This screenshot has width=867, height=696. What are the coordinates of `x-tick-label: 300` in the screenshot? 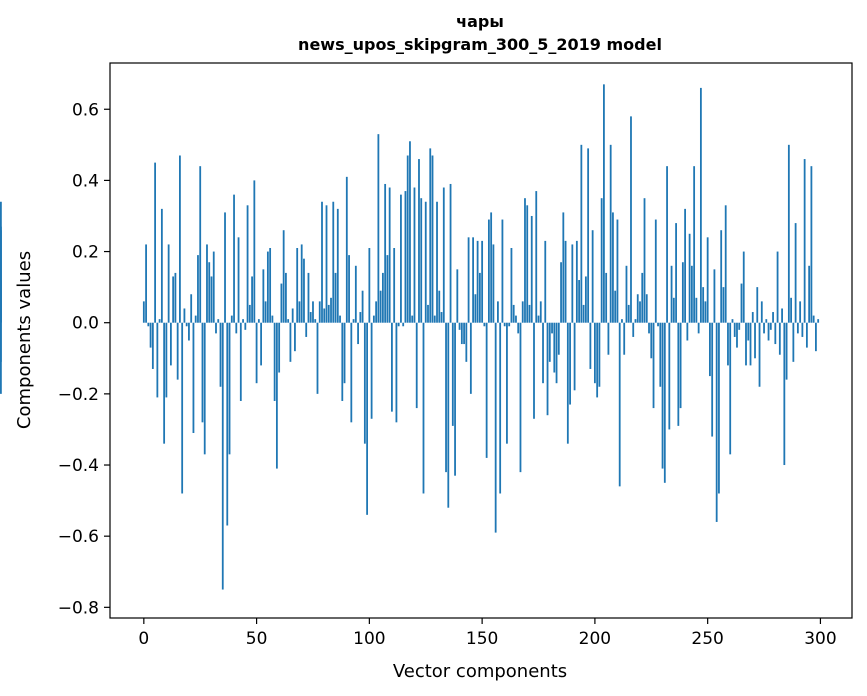 It's located at (820, 639).